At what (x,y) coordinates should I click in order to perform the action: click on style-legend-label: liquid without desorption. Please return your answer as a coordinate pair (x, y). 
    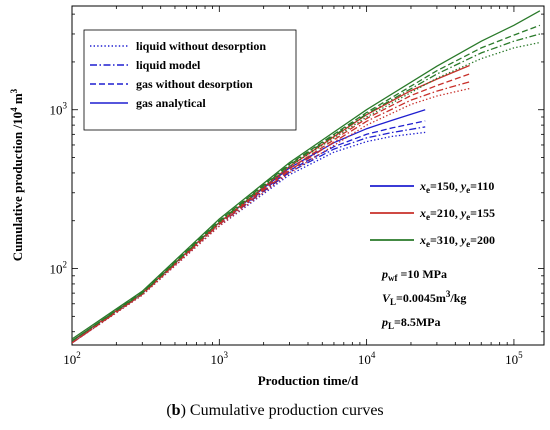
    Looking at the image, I should click on (201, 46).